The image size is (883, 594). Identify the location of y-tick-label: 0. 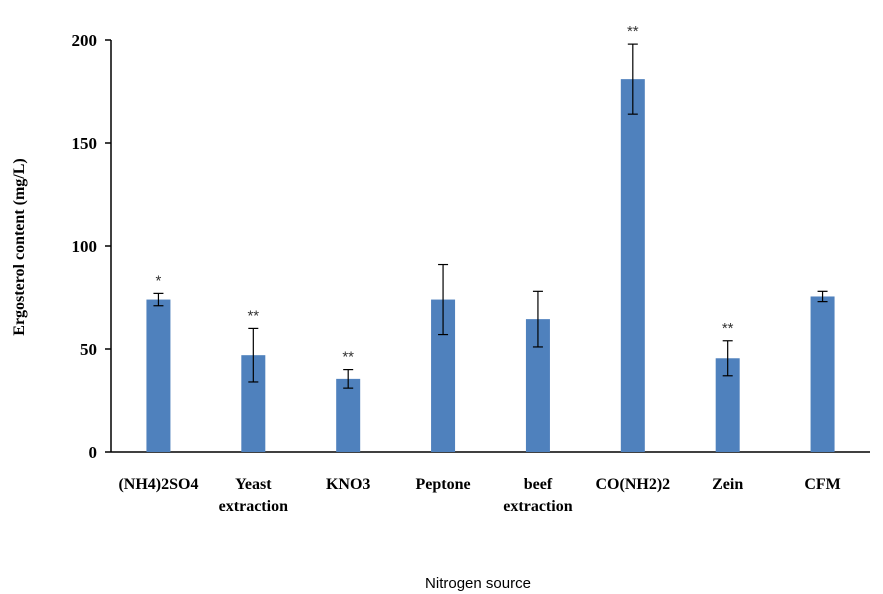
(93, 452).